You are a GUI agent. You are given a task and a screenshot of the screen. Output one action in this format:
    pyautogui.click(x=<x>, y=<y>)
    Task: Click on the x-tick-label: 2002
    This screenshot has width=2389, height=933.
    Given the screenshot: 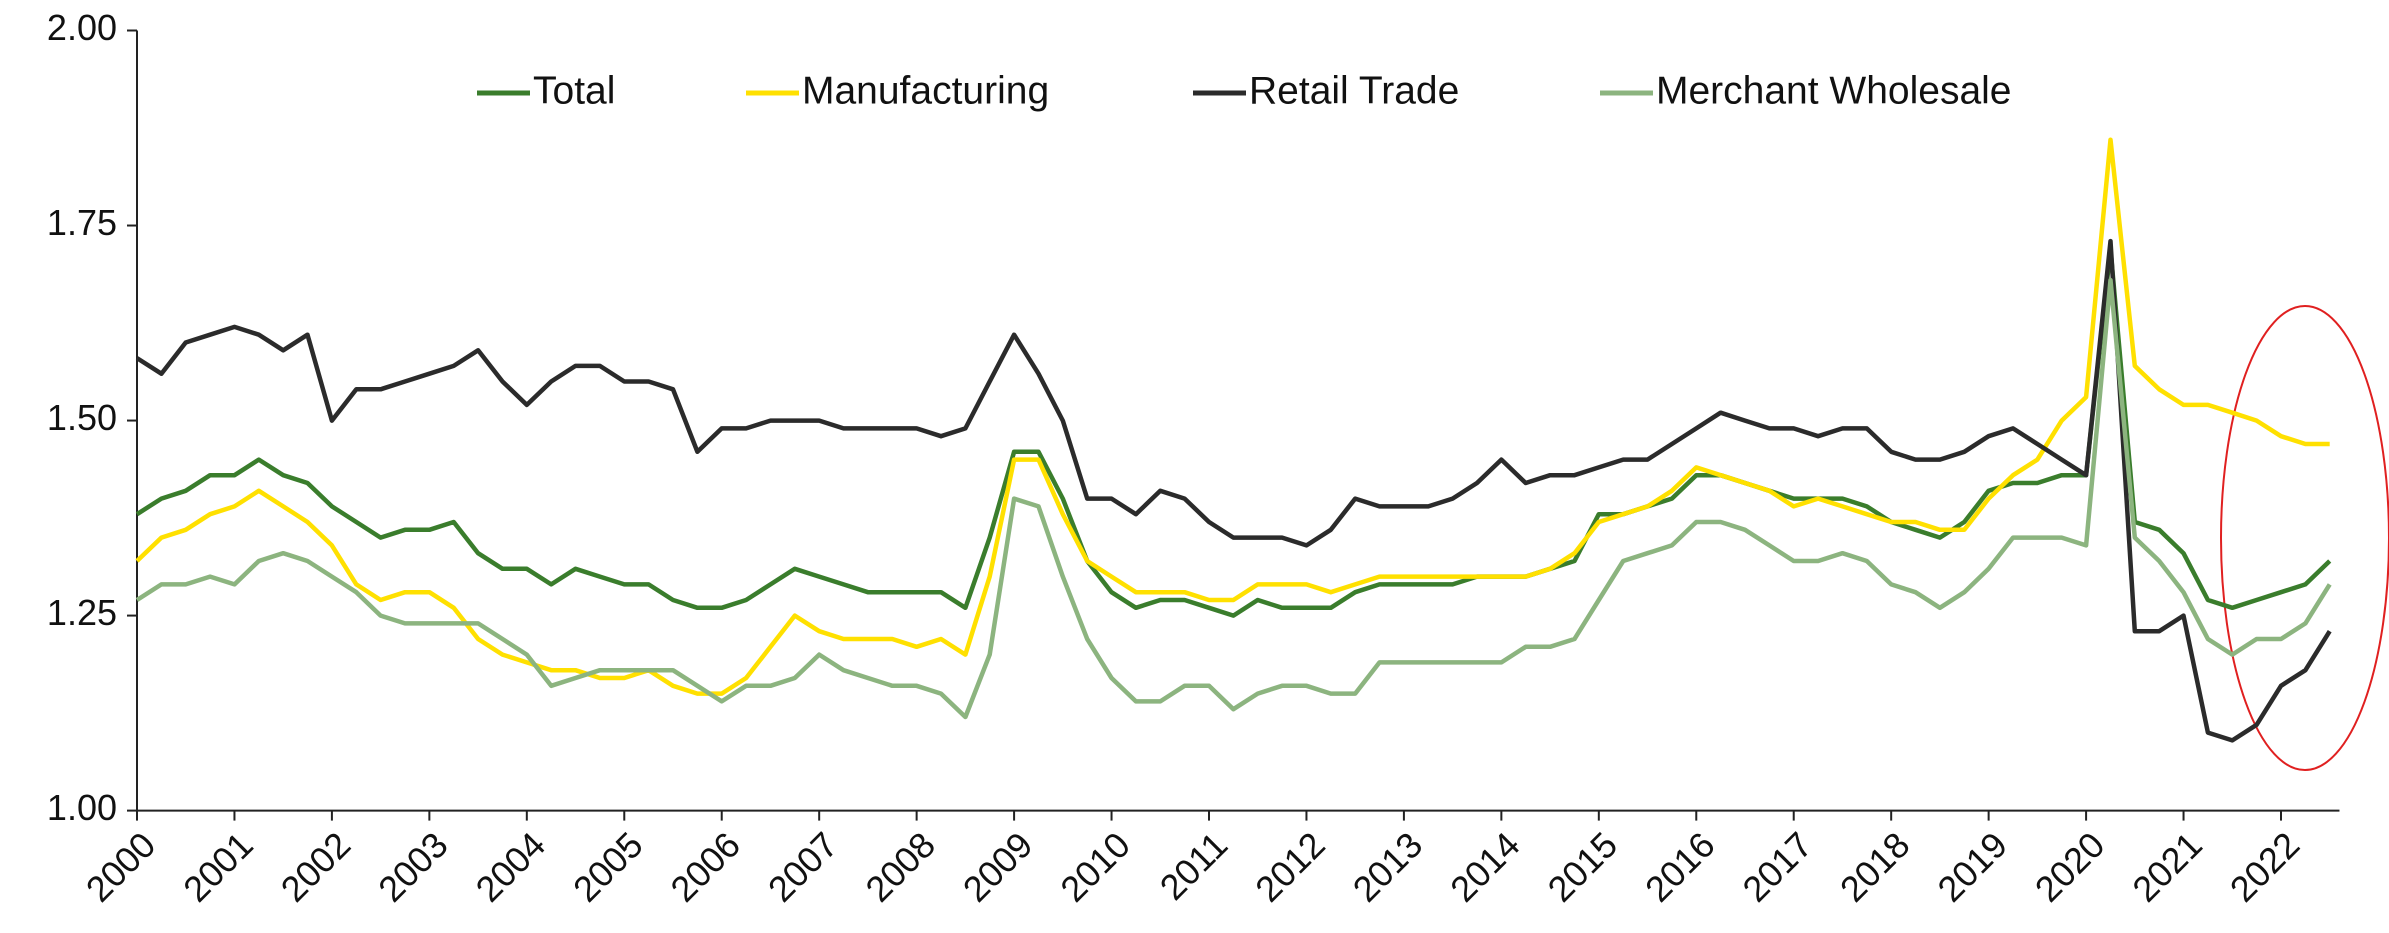 What is the action you would take?
    pyautogui.click(x=316, y=867)
    